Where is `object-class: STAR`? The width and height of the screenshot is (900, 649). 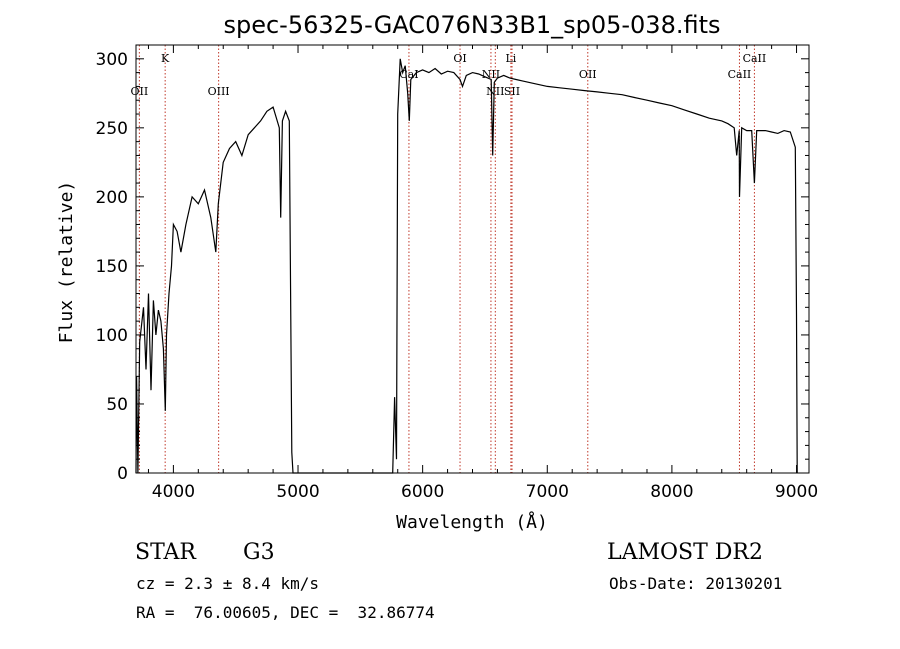 object-class: STAR is located at coordinates (165, 552).